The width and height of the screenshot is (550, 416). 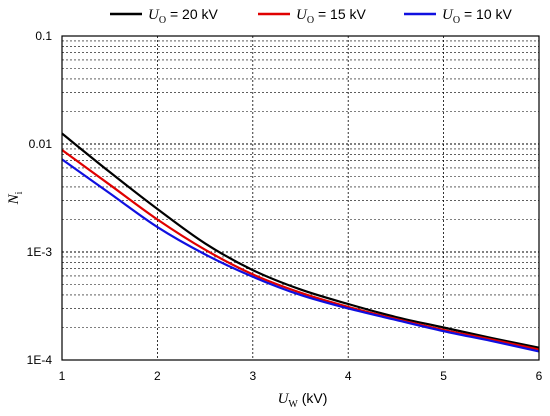 I want to click on legend-value: = 15 kV, so click(x=340, y=14).